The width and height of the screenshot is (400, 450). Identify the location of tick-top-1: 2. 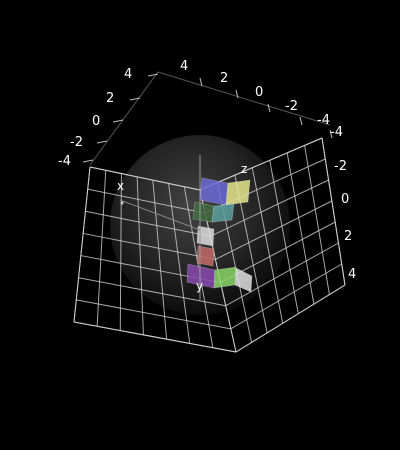
(224, 78).